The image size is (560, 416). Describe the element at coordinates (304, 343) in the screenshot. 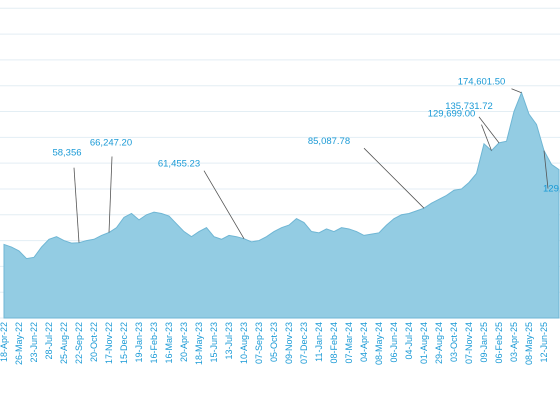

I see `x-tick-label: 07-Dec-23` at that location.